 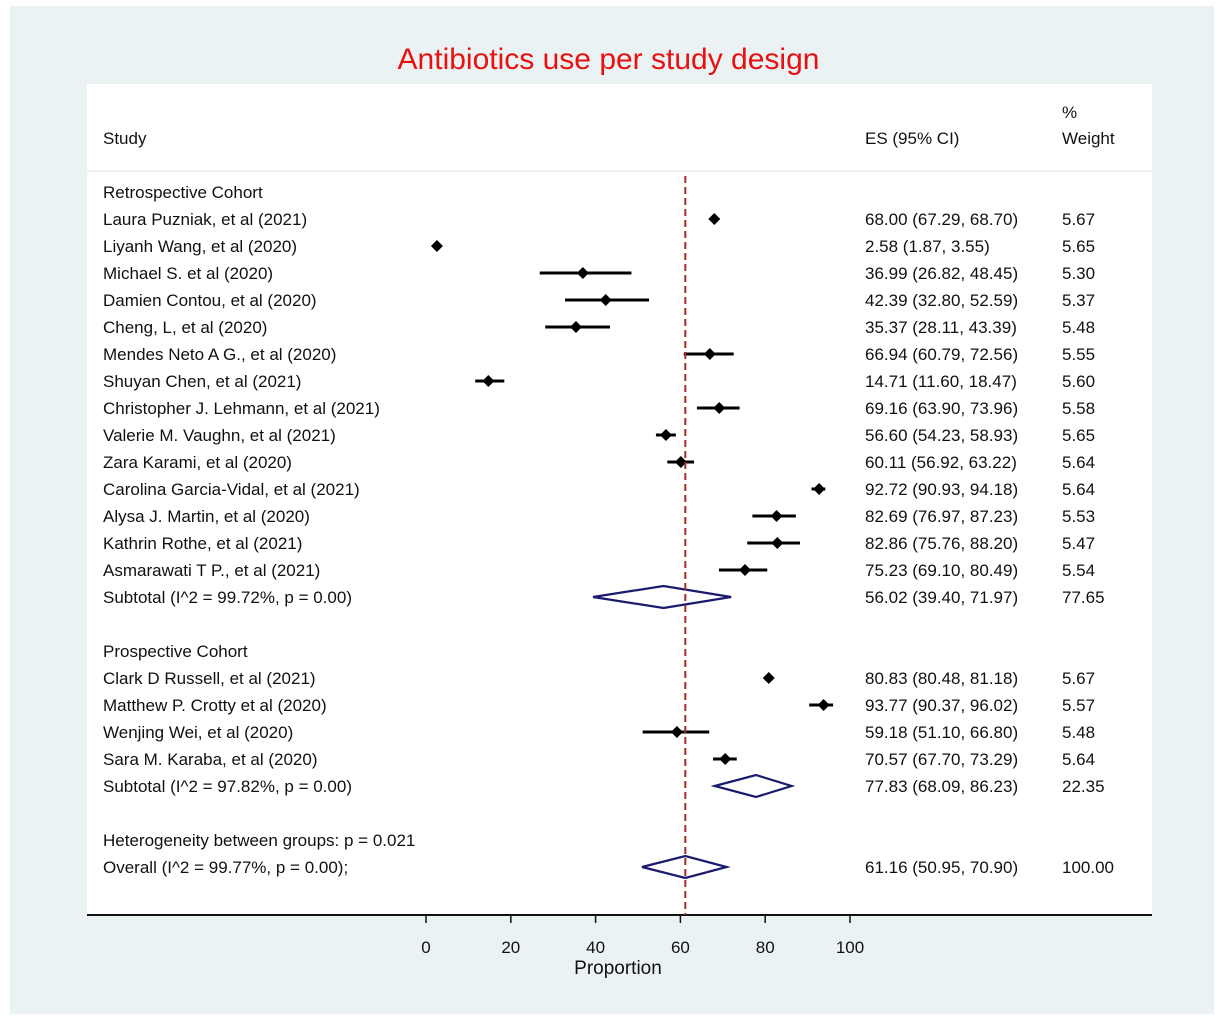 What do you see at coordinates (1069, 112) in the screenshot?
I see `column-header-weight-pct: %` at bounding box center [1069, 112].